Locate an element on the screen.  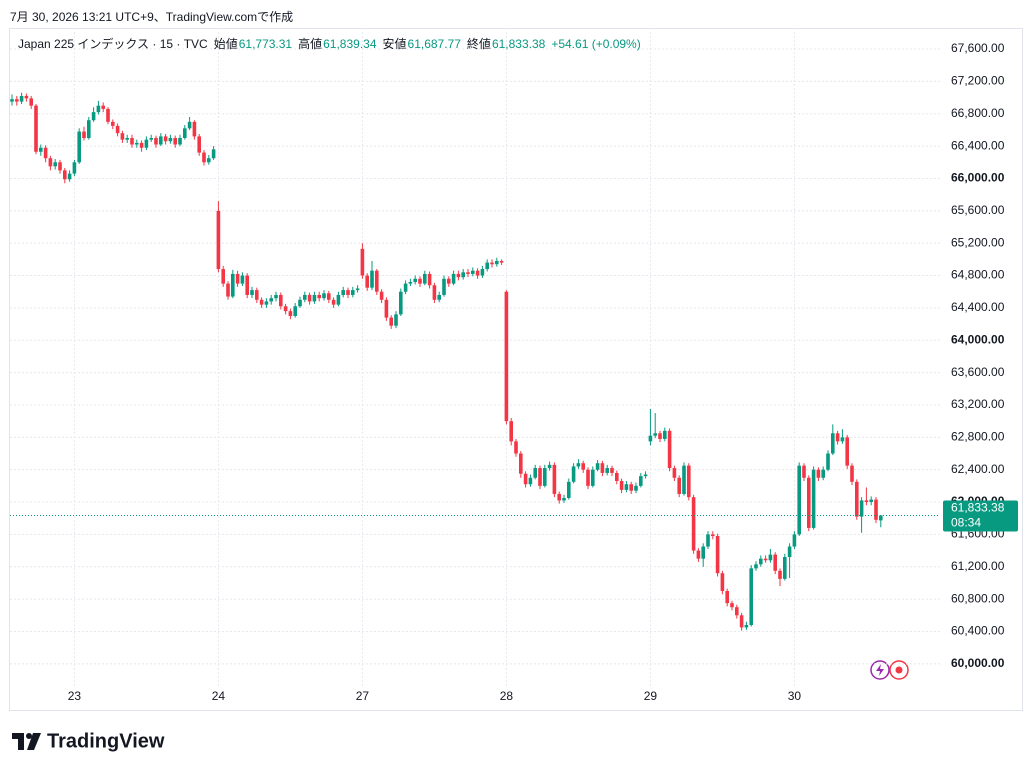
change-value: +54.61 (+0.09%) is located at coordinates (596, 44).